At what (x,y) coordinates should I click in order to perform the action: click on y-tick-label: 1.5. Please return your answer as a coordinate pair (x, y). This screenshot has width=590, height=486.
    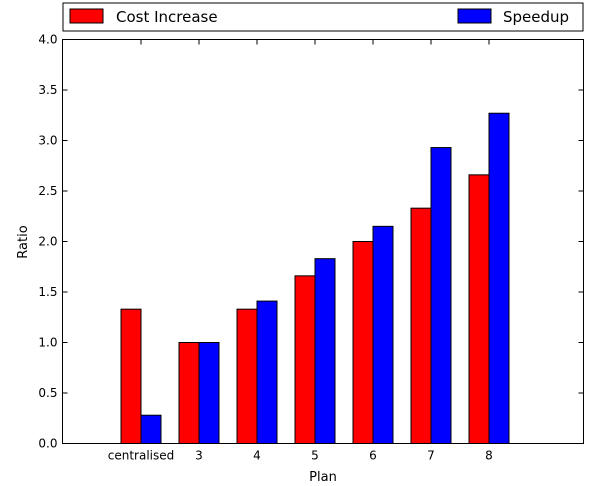
    Looking at the image, I should click on (47, 292).